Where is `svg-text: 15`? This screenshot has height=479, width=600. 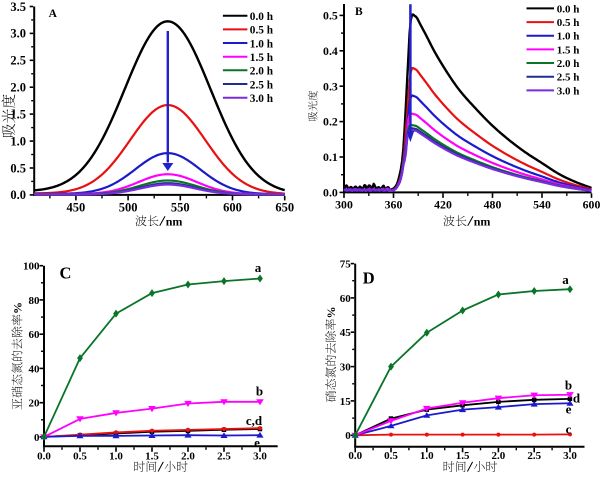 svg-text: 15 is located at coordinates (346, 402).